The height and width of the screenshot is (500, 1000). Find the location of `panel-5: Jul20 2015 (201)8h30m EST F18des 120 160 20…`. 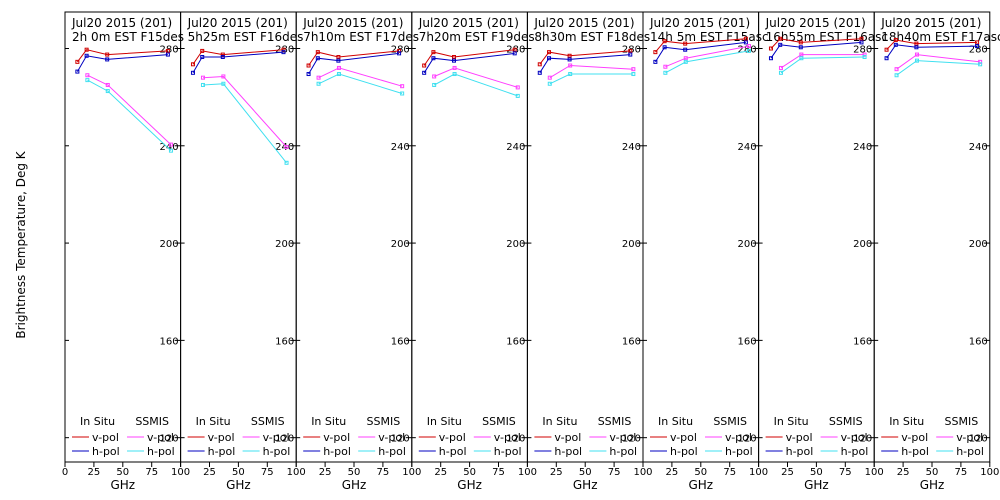

panel-5: Jul20 2015 (201)8h30m EST F18des 120 160 20… is located at coordinates (589, 251).